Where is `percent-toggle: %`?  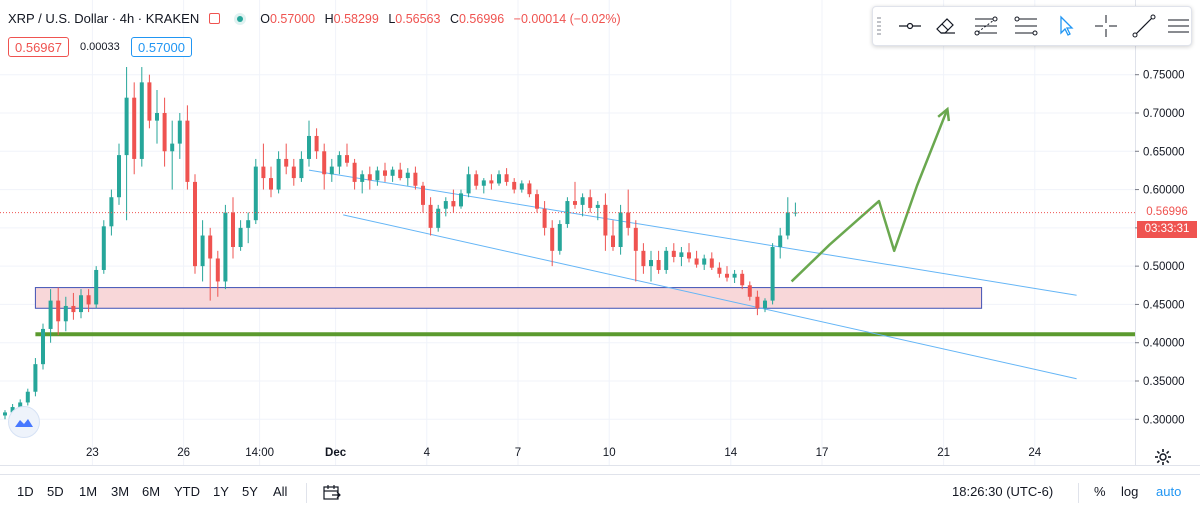
percent-toggle: % is located at coordinates (1100, 491).